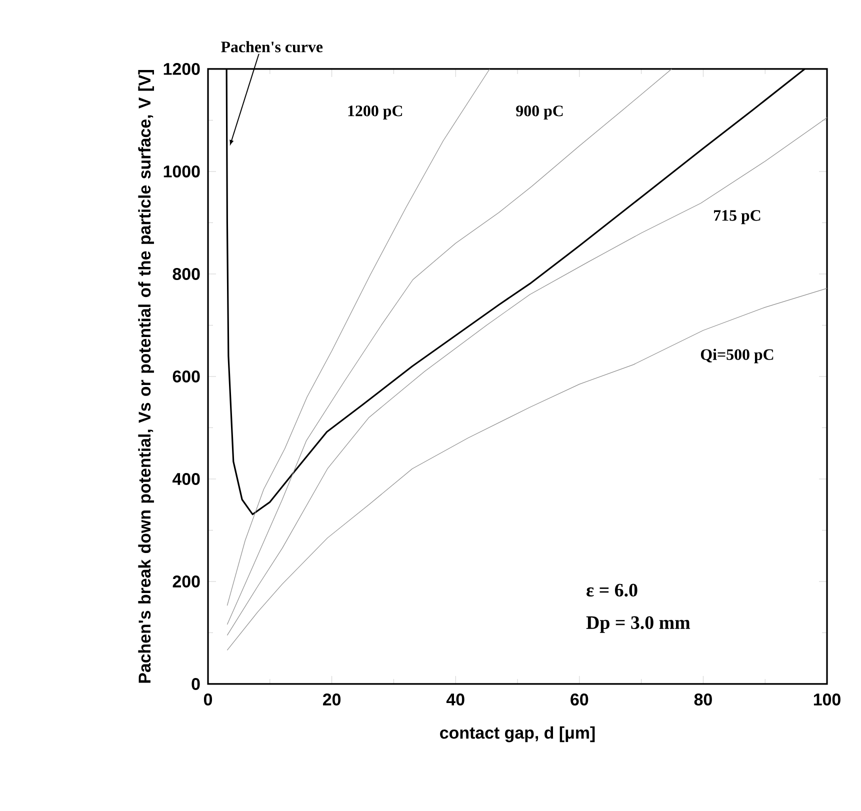  I want to click on x-tick-label: 40, so click(455, 700).